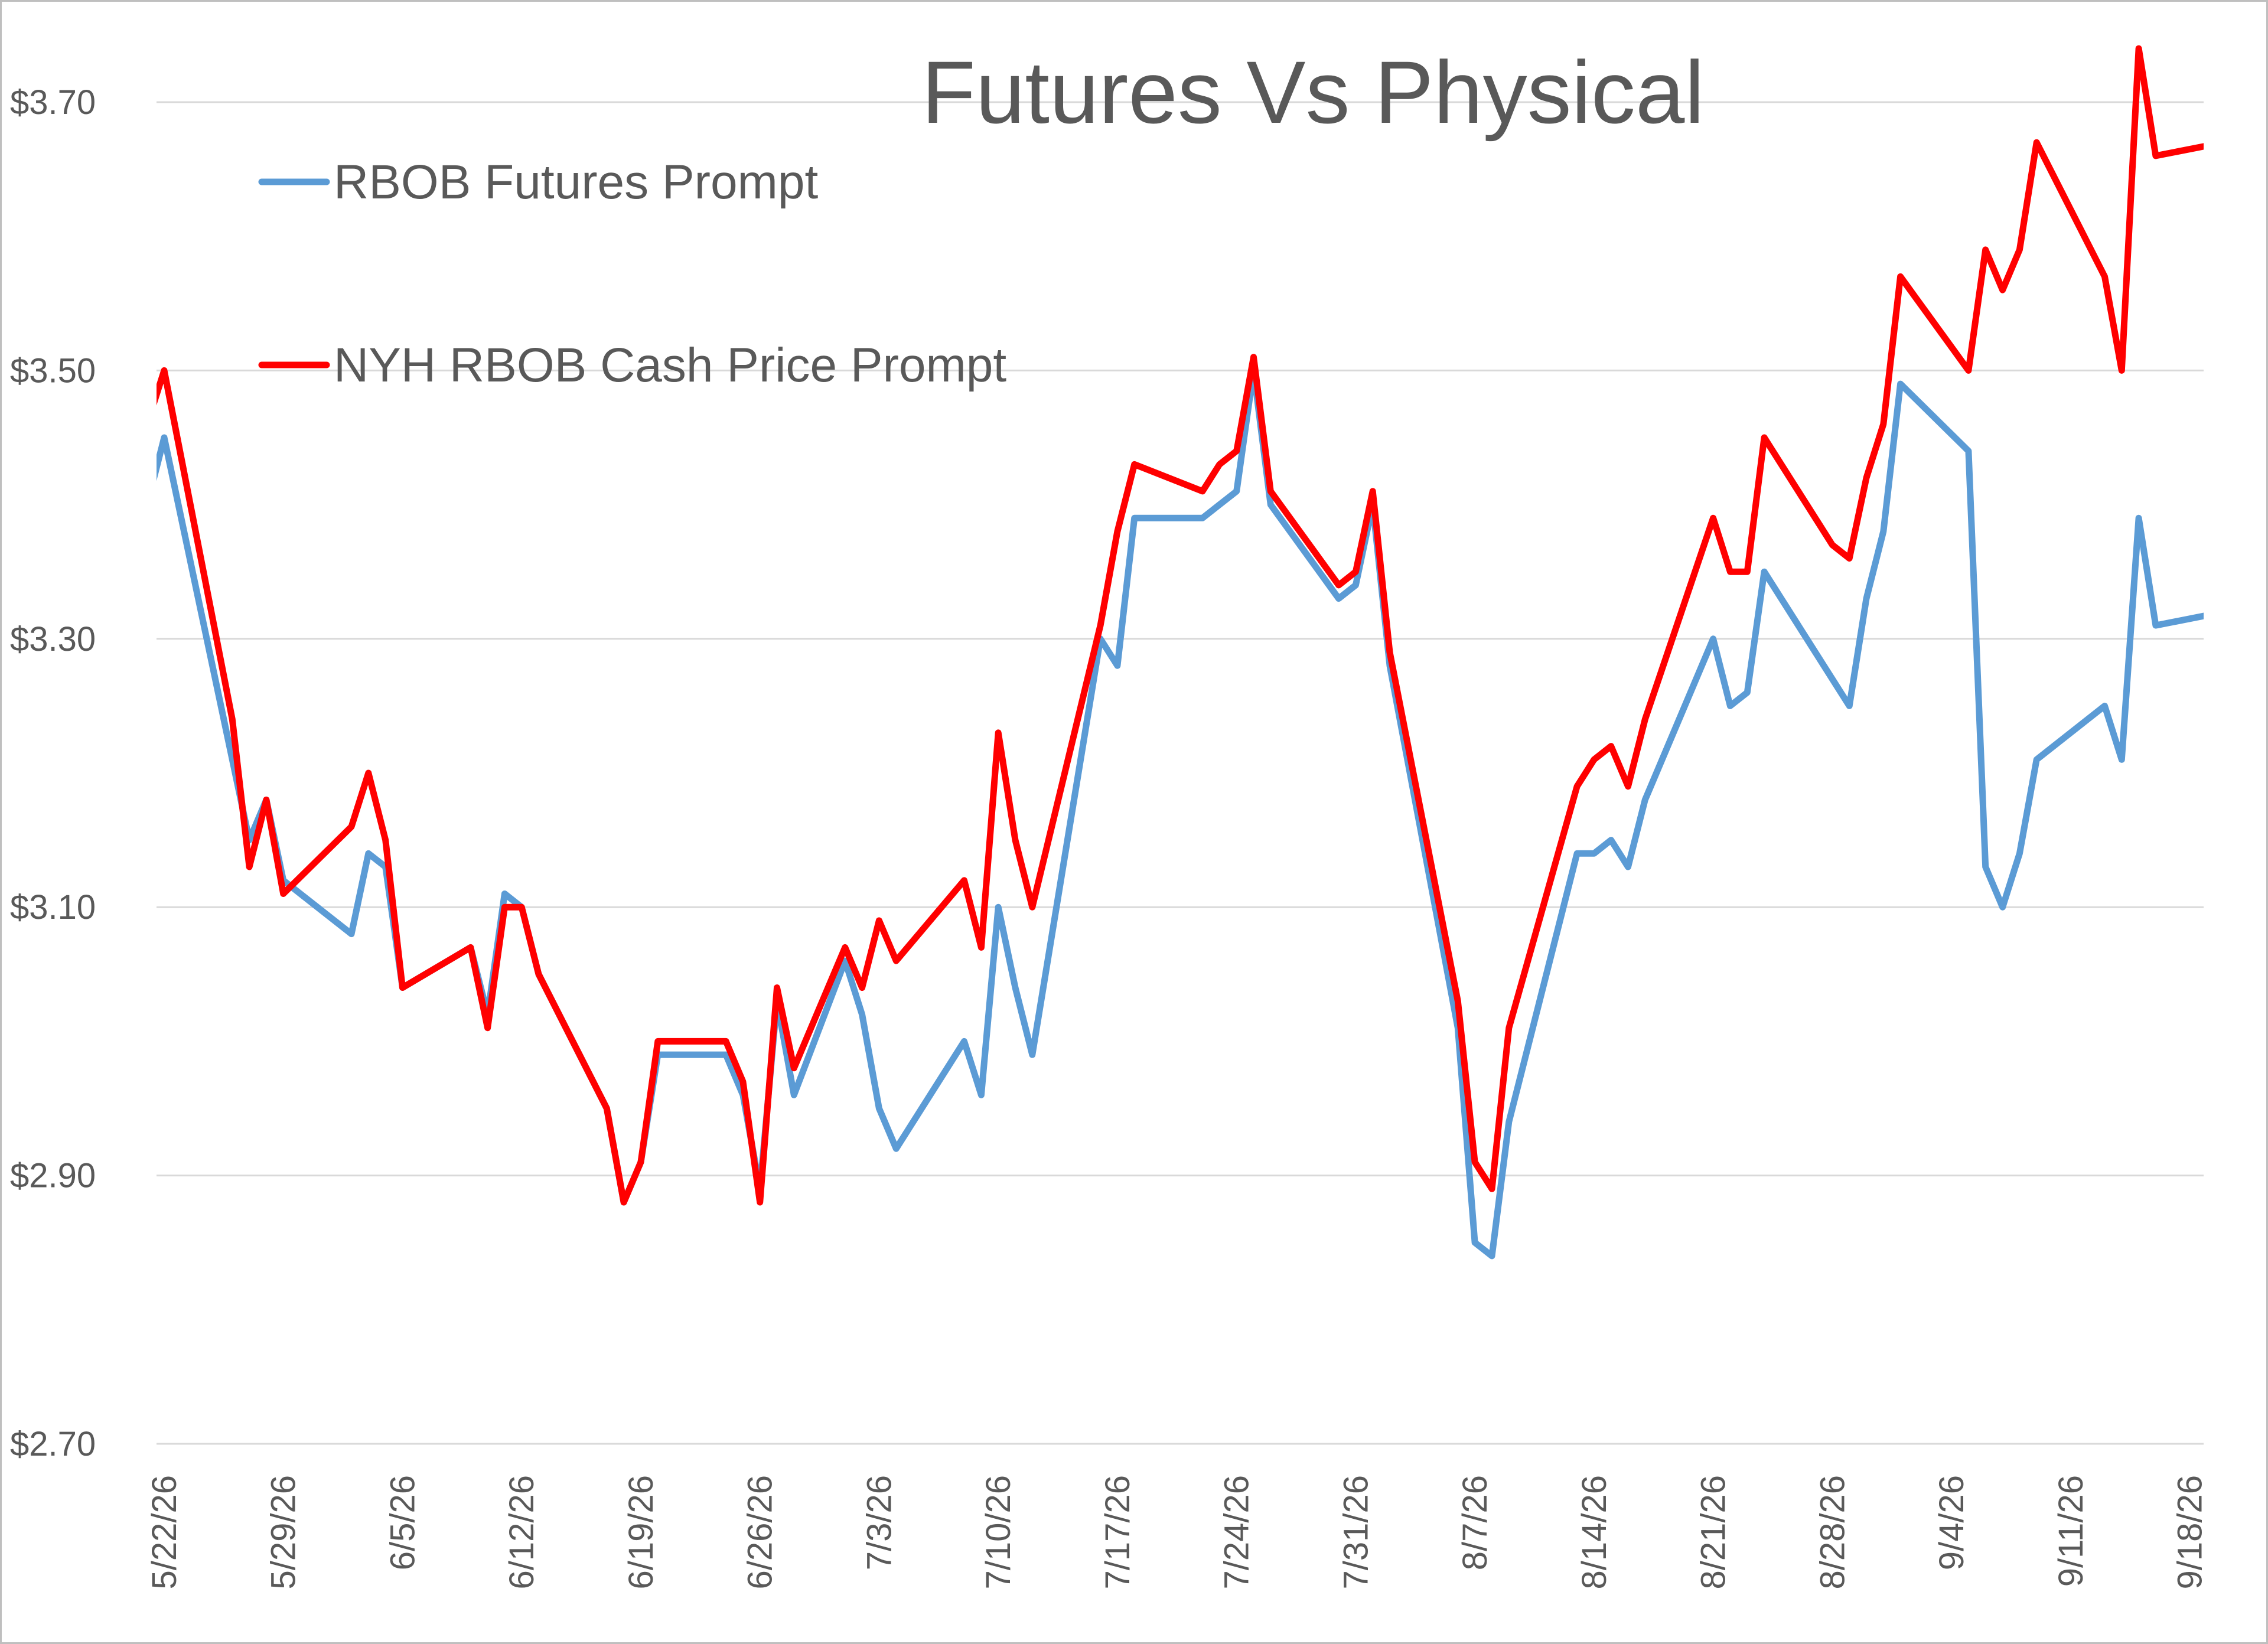 The height and width of the screenshot is (1644, 2268). I want to click on x-tick-label: 9/11/26, so click(2071, 1531).